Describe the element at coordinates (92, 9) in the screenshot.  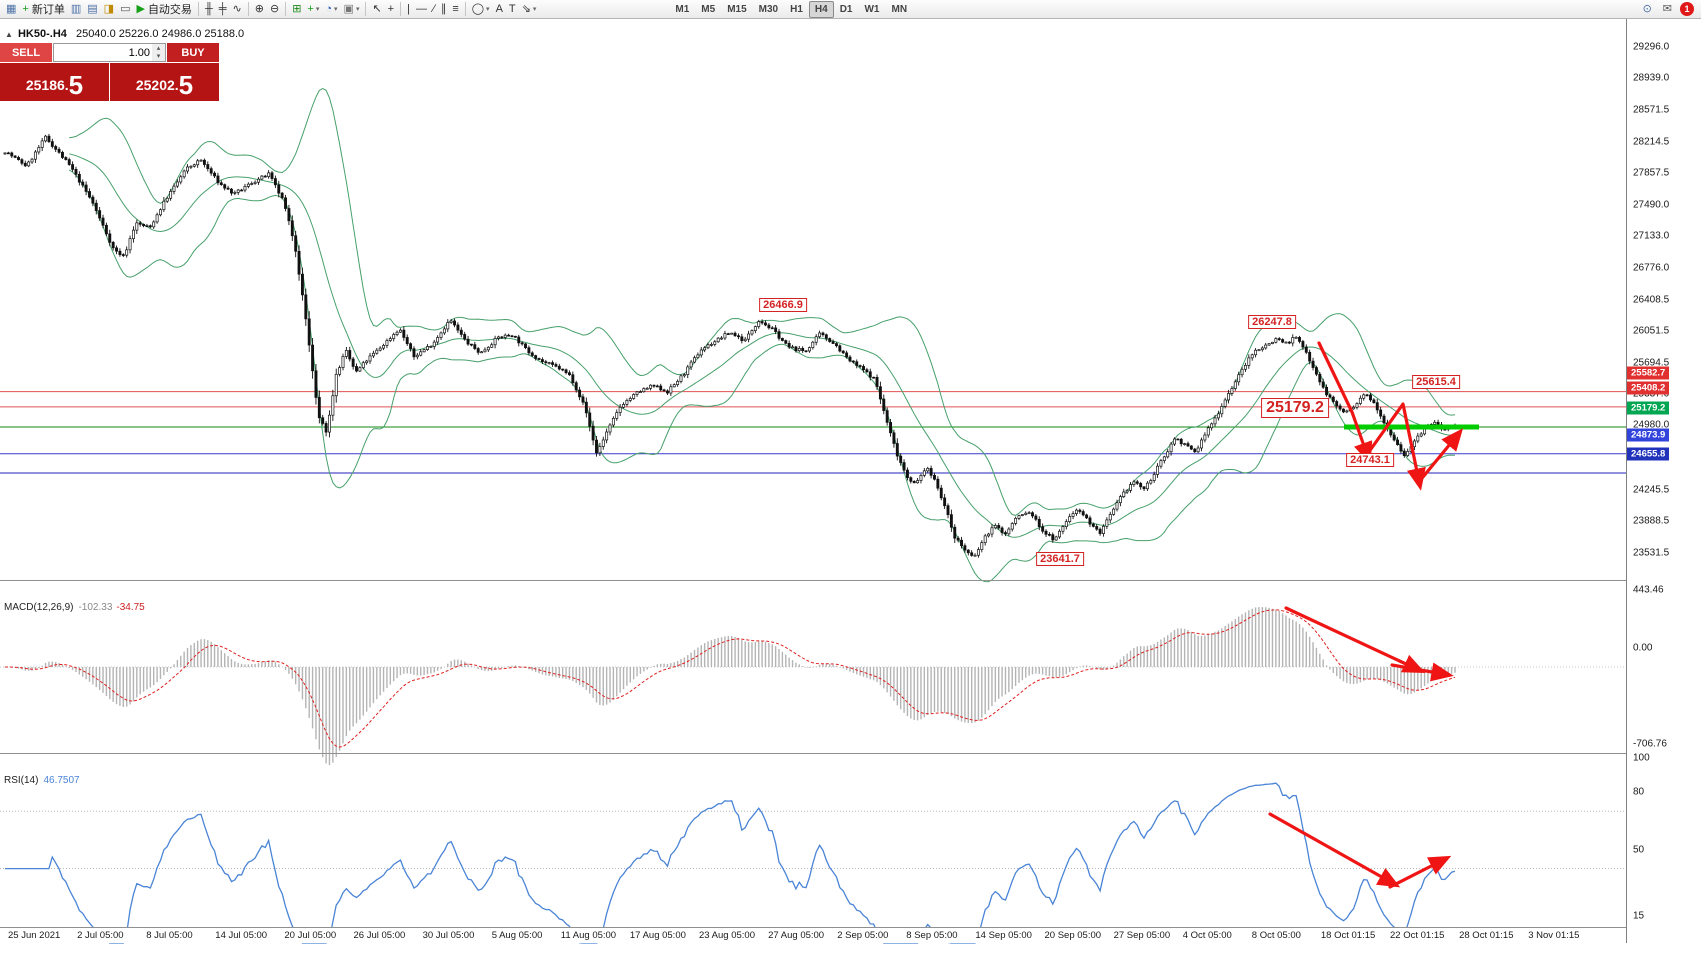
I see `data-window-icon: ▤` at that location.